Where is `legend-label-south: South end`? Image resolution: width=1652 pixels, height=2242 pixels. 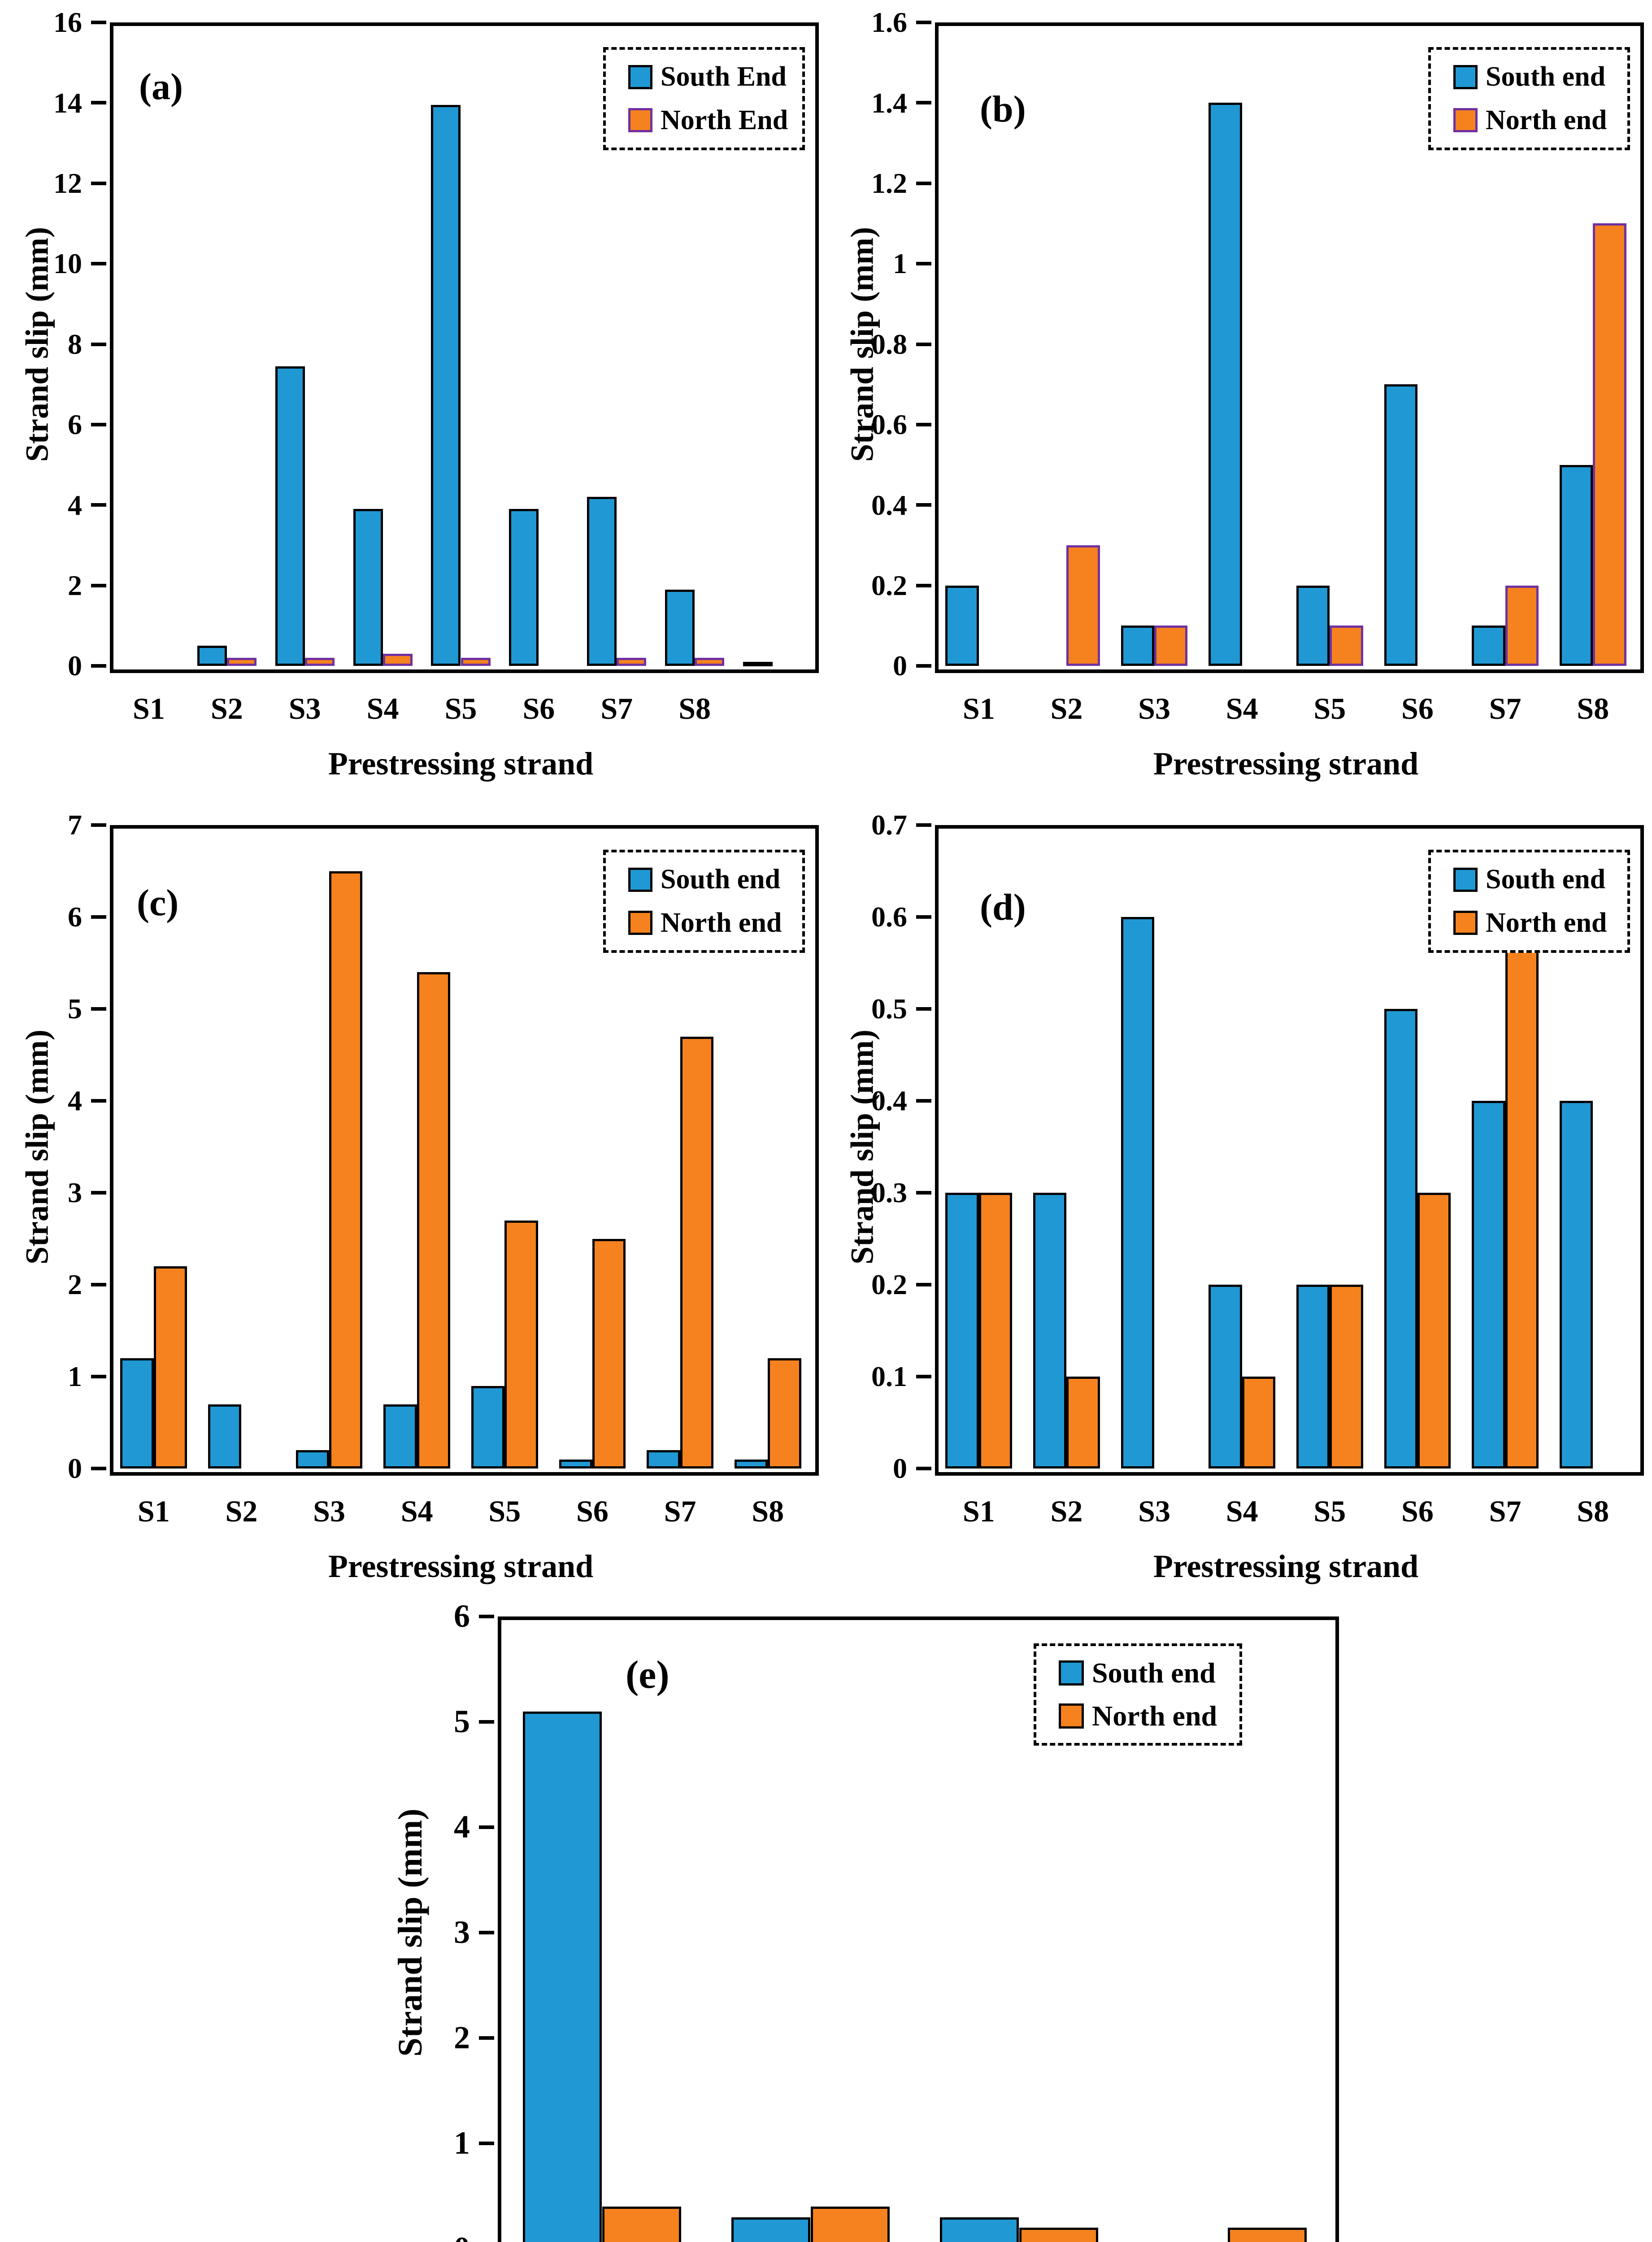 legend-label-south: South end is located at coordinates (1546, 879).